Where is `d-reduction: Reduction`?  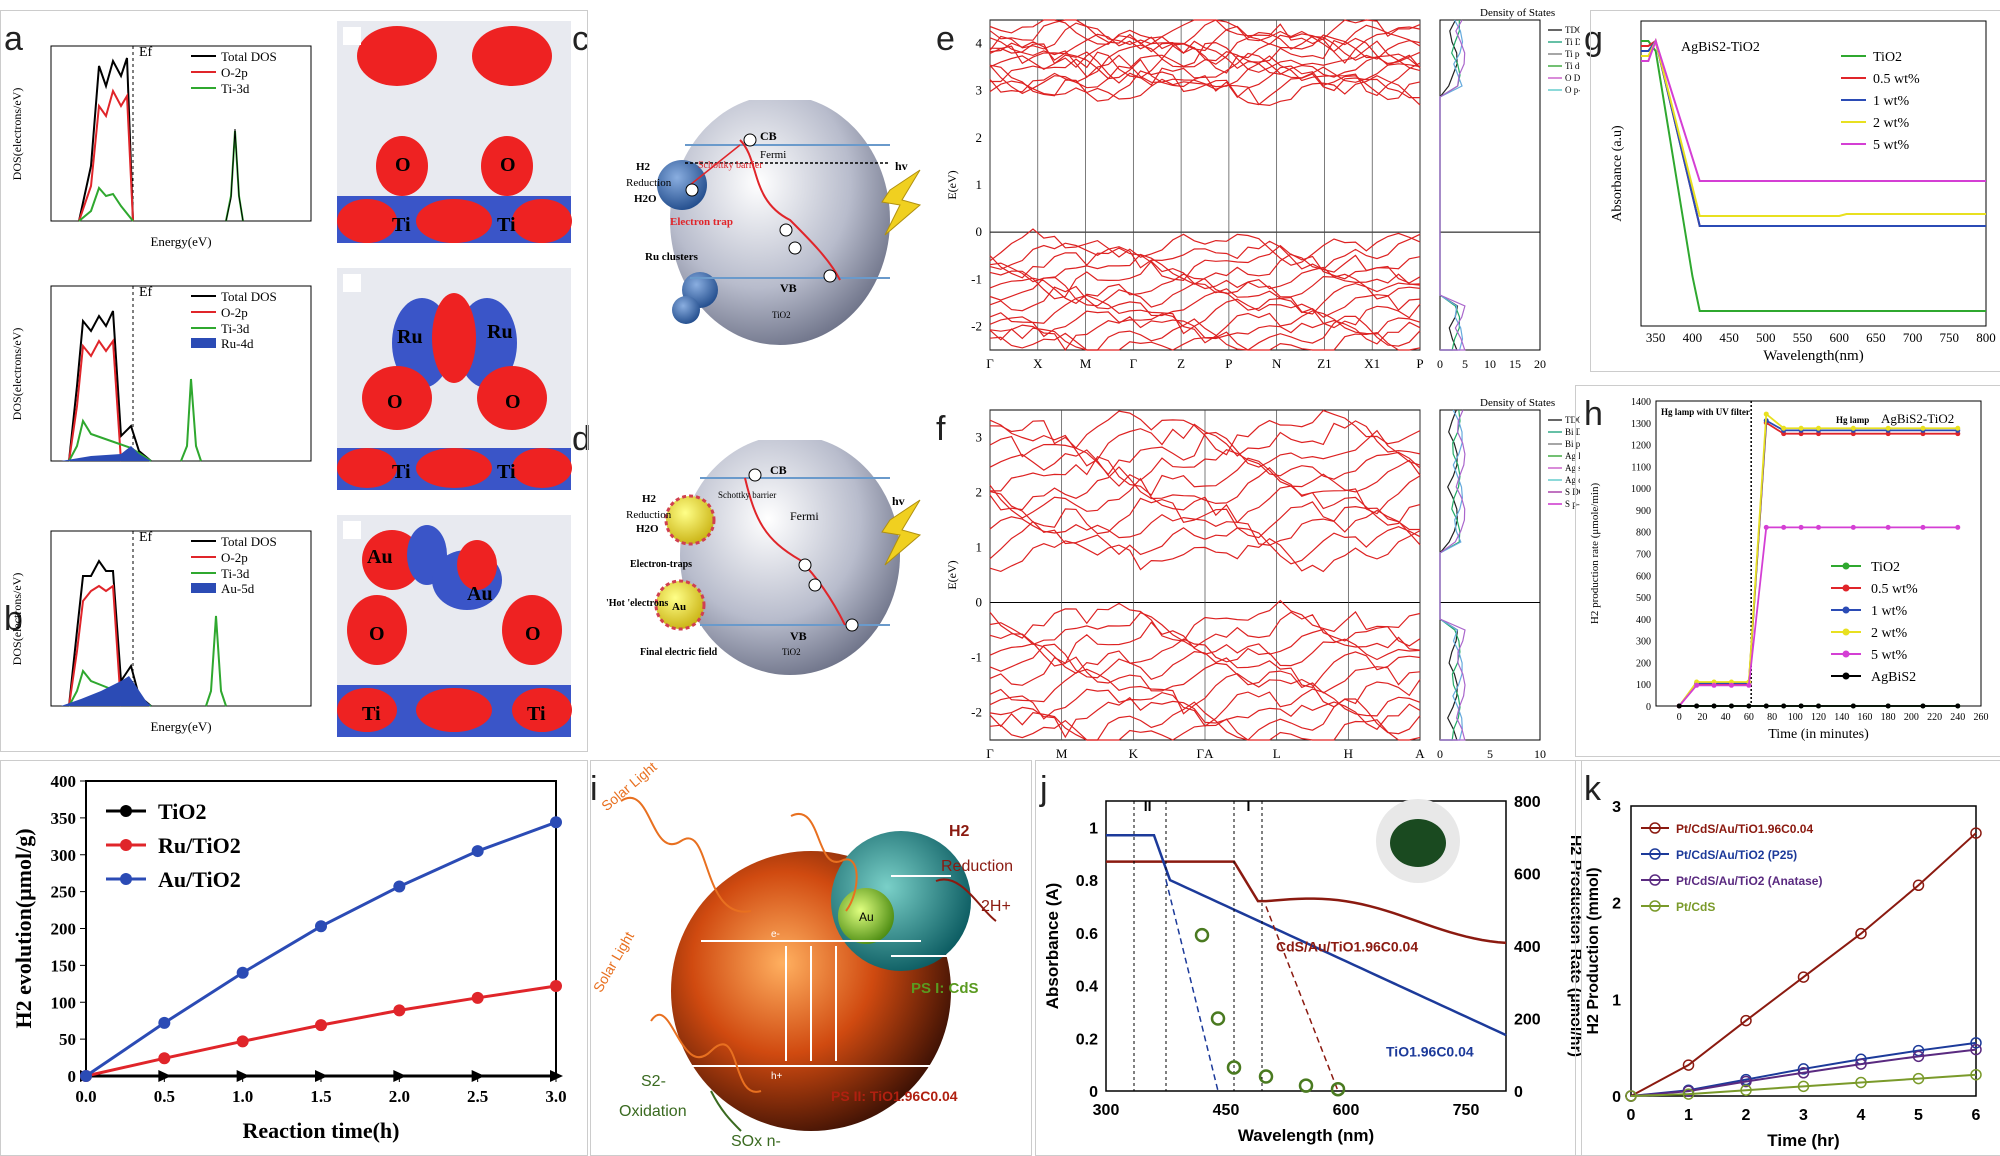 d-reduction: Reduction is located at coordinates (649, 515).